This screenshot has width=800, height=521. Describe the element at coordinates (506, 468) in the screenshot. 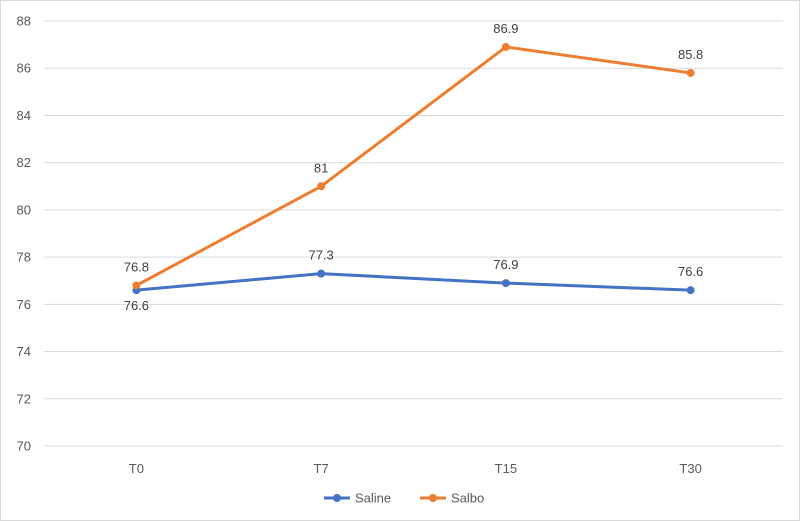

I see `x-tick-label-t15: T15` at that location.